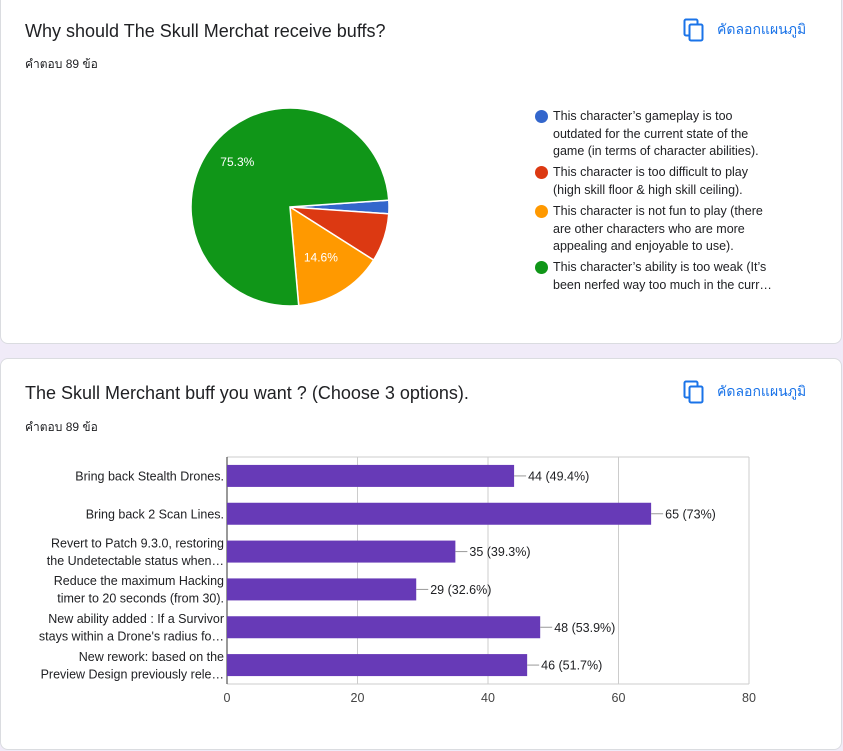 The height and width of the screenshot is (751, 843). I want to click on bar-data-label: 35 (39.3%), so click(499, 552).